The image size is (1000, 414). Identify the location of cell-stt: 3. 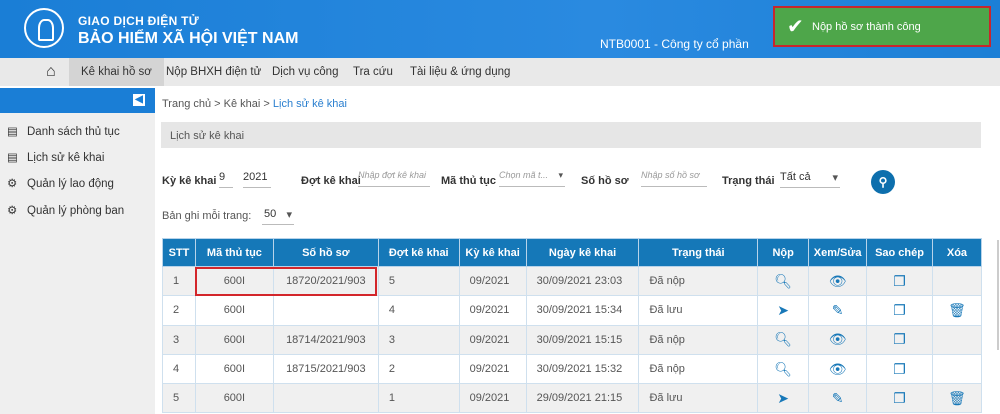
(179, 339).